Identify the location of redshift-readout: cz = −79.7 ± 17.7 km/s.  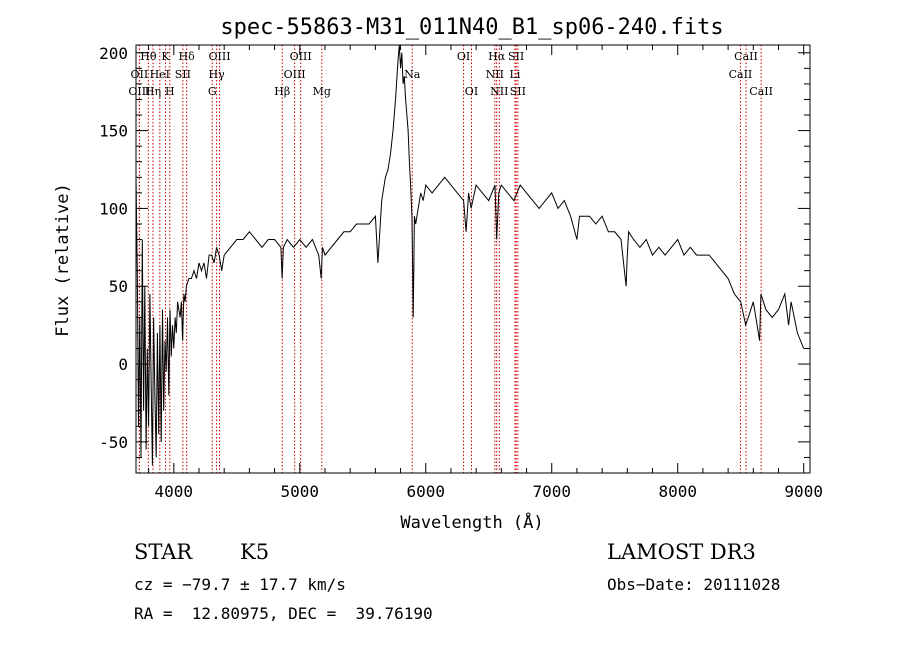
(240, 584).